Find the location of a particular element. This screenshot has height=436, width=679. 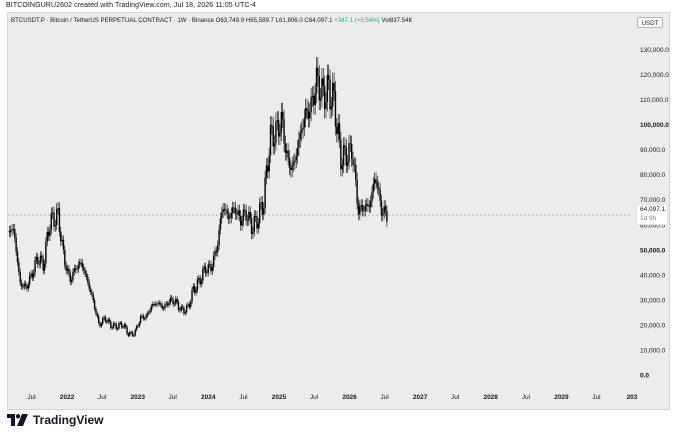

y-tick-label: 10,000.0 is located at coordinates (653, 350).